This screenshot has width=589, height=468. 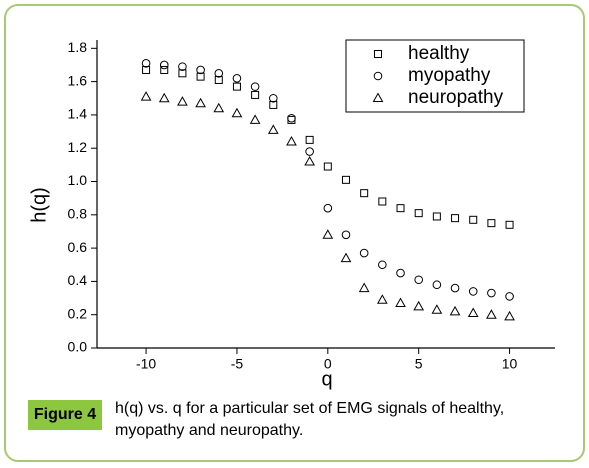 I want to click on y-tick-label: 1.8, so click(x=78, y=47).